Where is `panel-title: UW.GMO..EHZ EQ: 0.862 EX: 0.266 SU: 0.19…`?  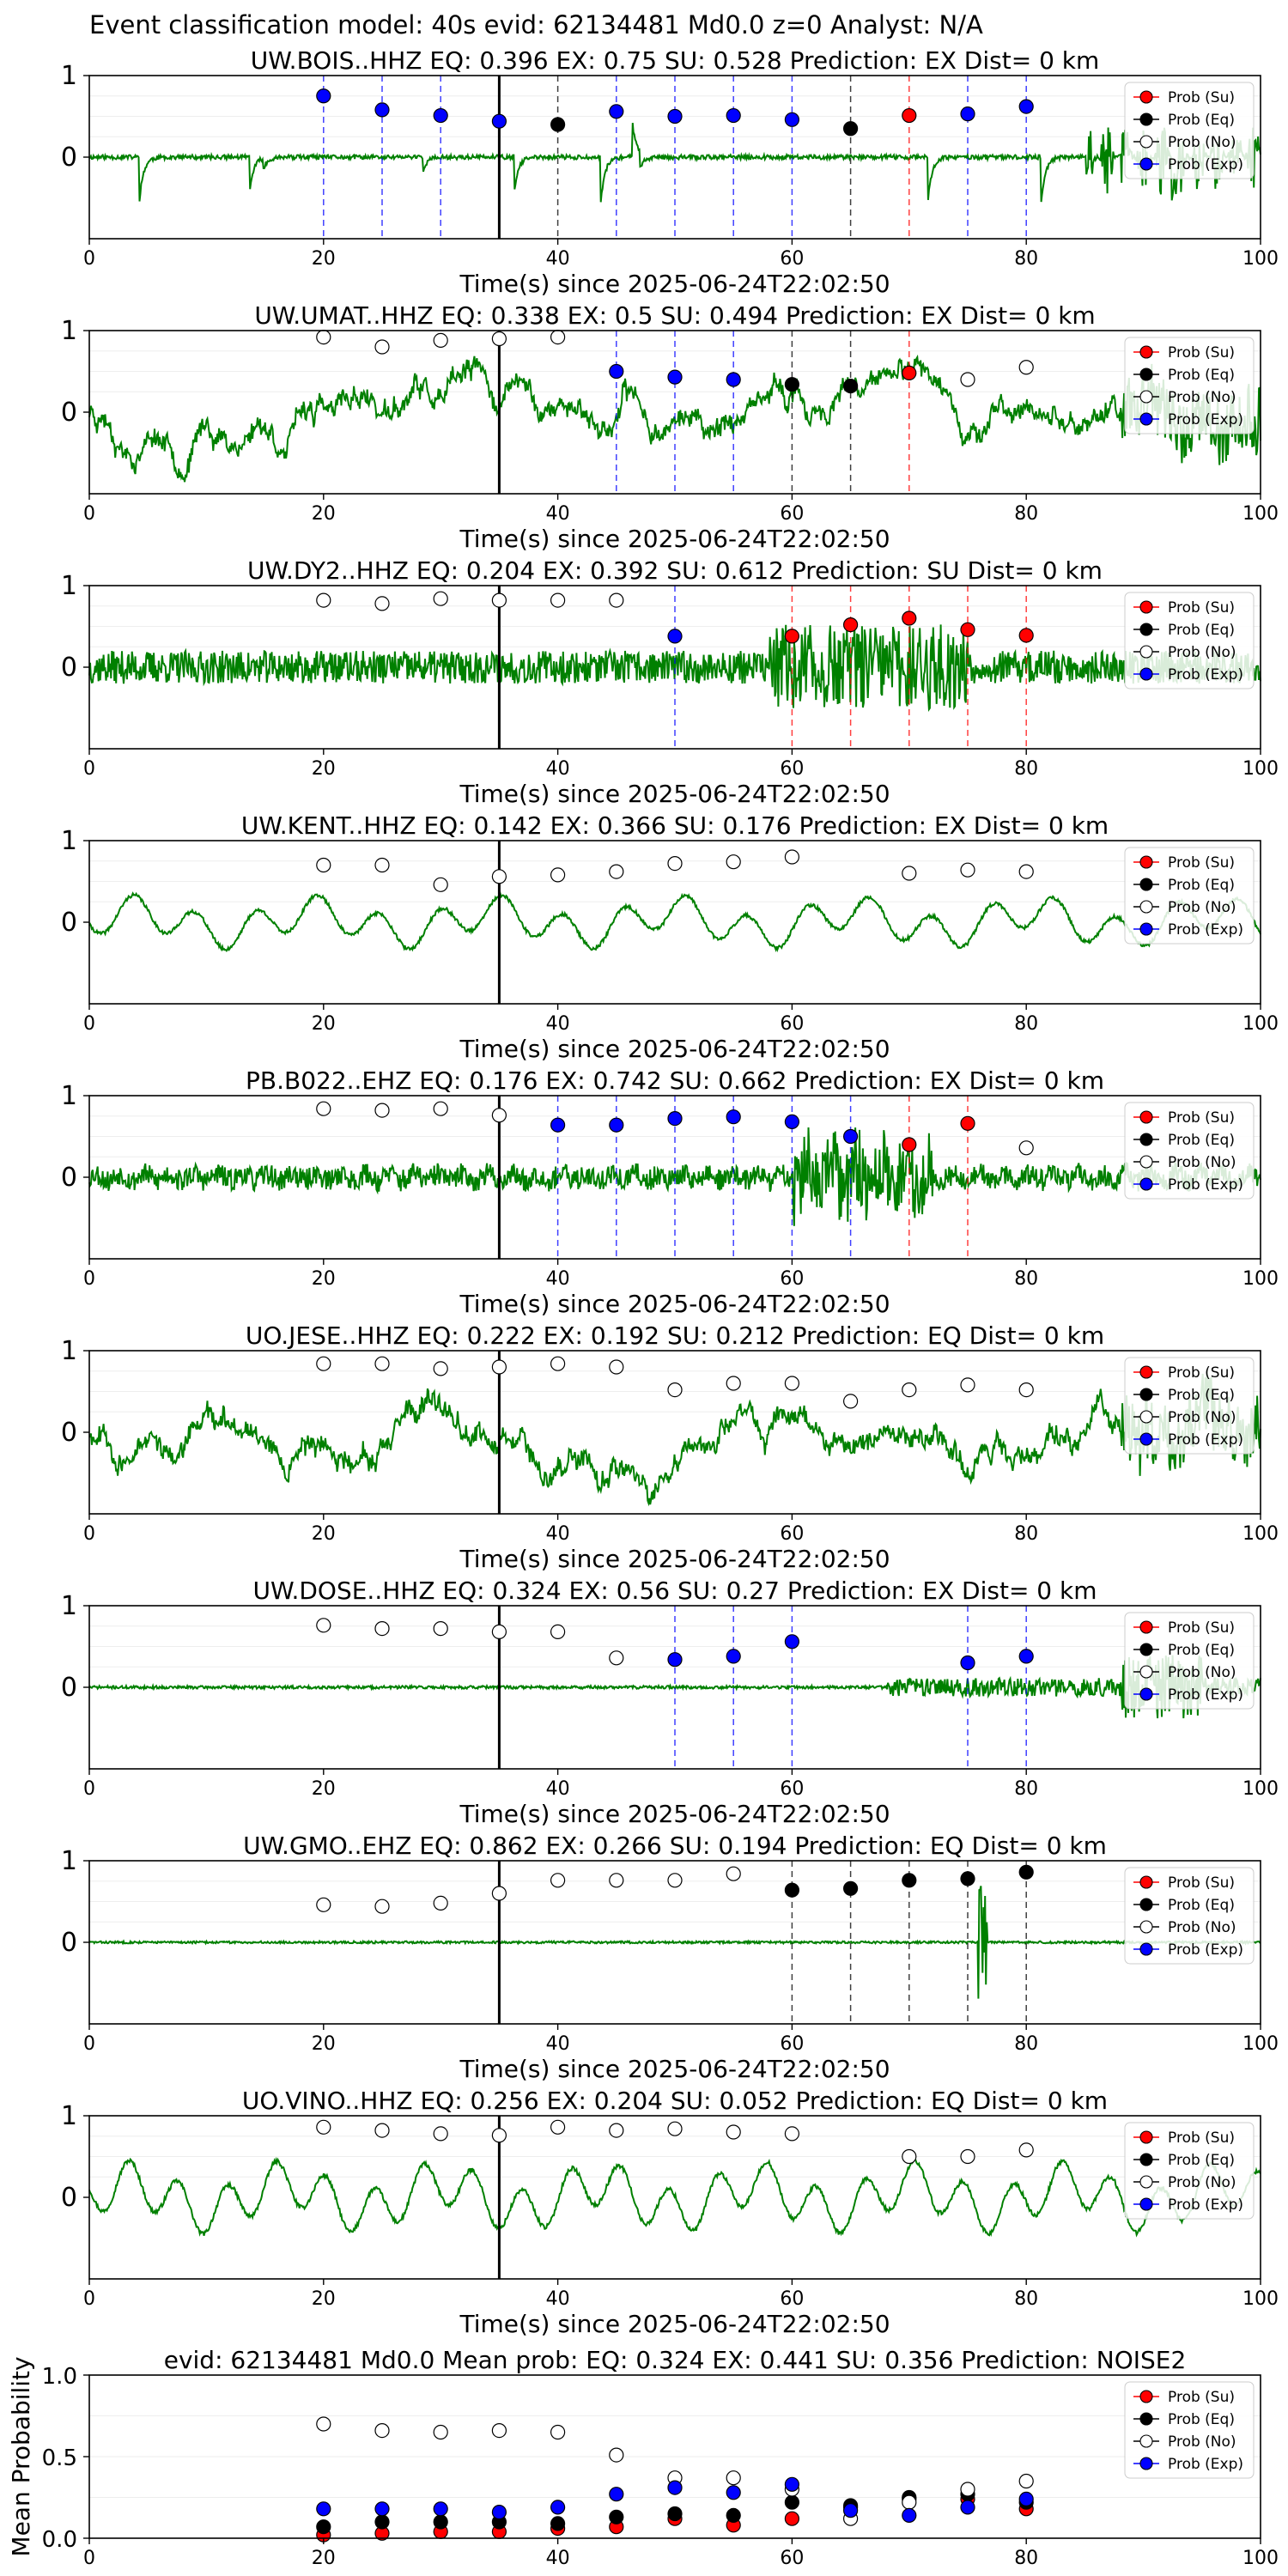 panel-title: UW.GMO..EHZ EQ: 0.862 EX: 0.266 SU: 0.19… is located at coordinates (675, 1846).